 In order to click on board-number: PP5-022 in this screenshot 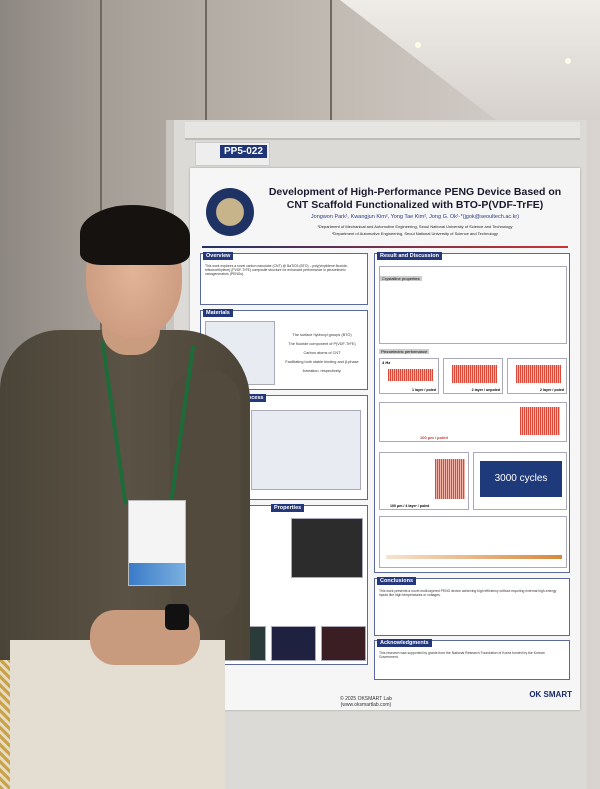, I will do `click(243, 151)`.